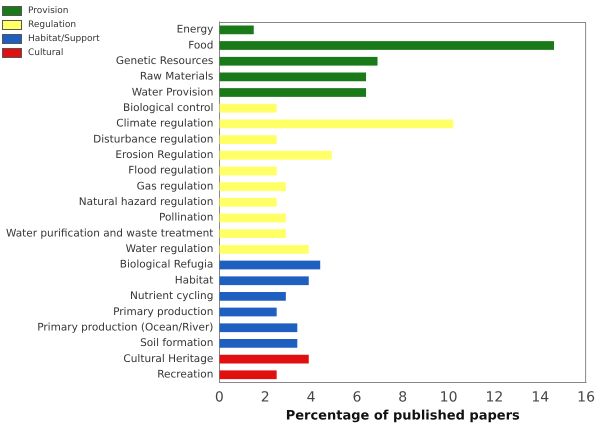 This screenshot has height=428, width=597. I want to click on x-tick-label: 2, so click(265, 398).